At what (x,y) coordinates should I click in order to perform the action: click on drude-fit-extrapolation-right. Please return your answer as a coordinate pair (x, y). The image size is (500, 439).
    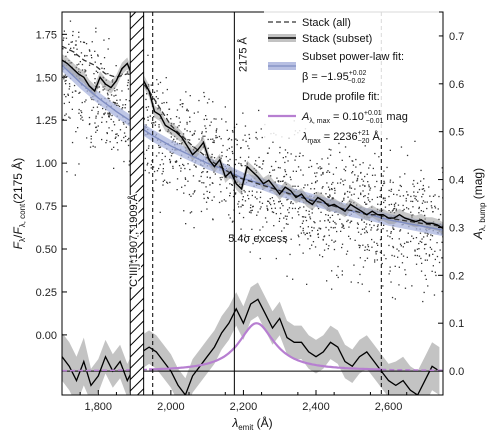
    Looking at the image, I should click on (412, 370).